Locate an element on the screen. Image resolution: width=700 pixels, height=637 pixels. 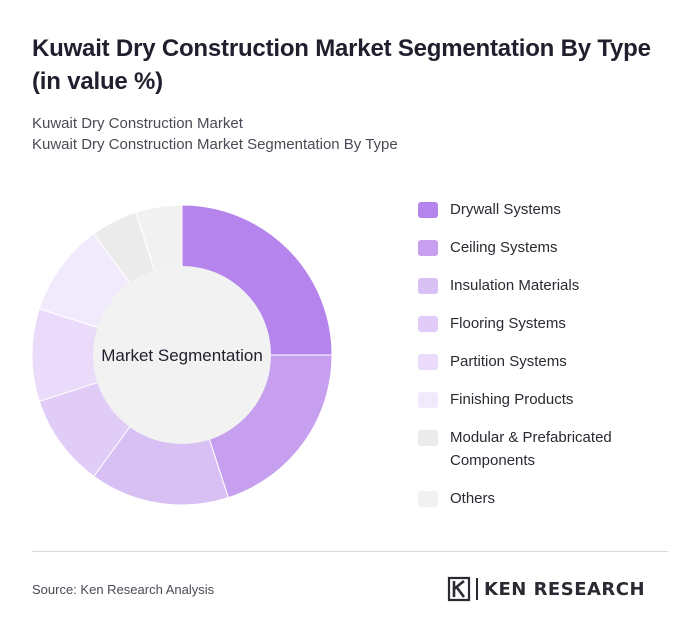
ken-research-logo: KEN RESEARCH is located at coordinates (546, 589).